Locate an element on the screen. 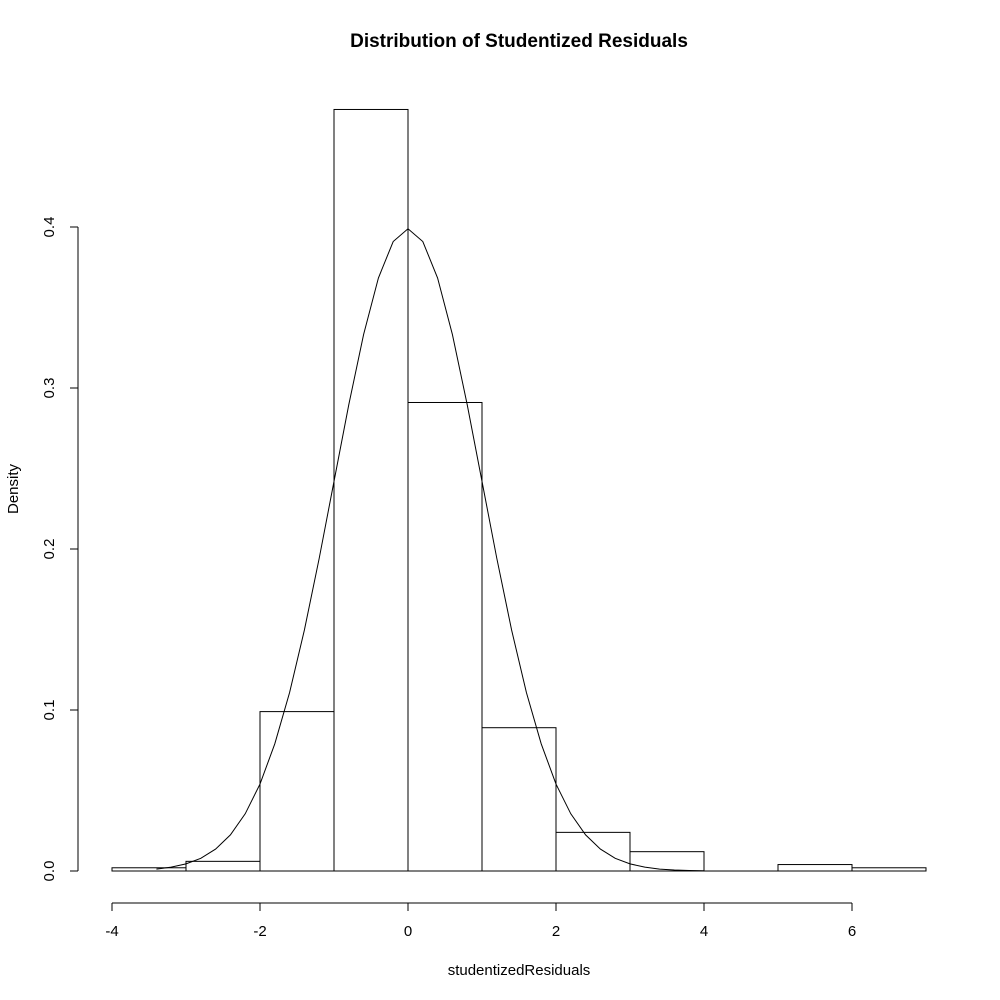 Image resolution: width=1000 pixels, height=1000 pixels. y-axis-title: Density is located at coordinates (13, 488).